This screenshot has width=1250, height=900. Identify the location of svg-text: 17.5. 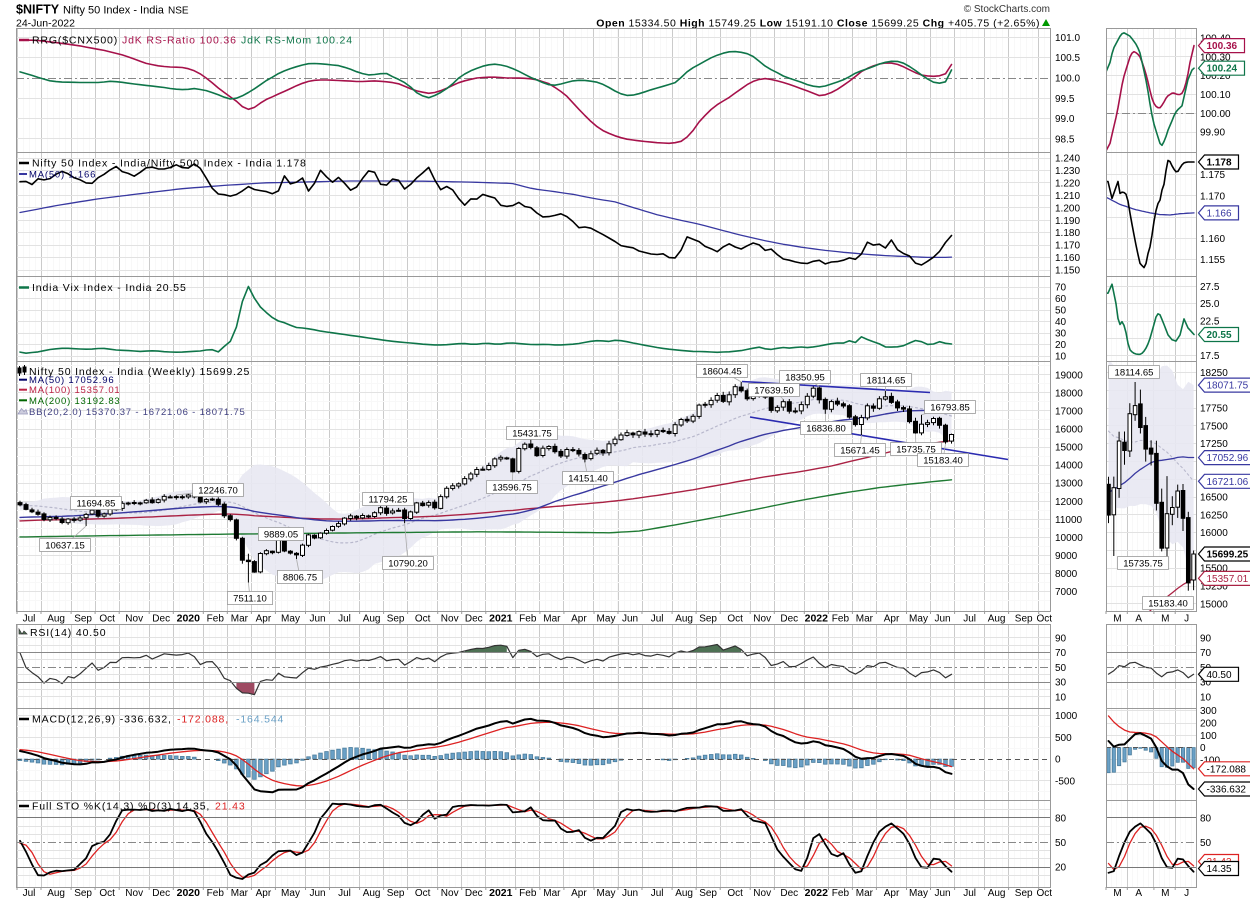
(1210, 356).